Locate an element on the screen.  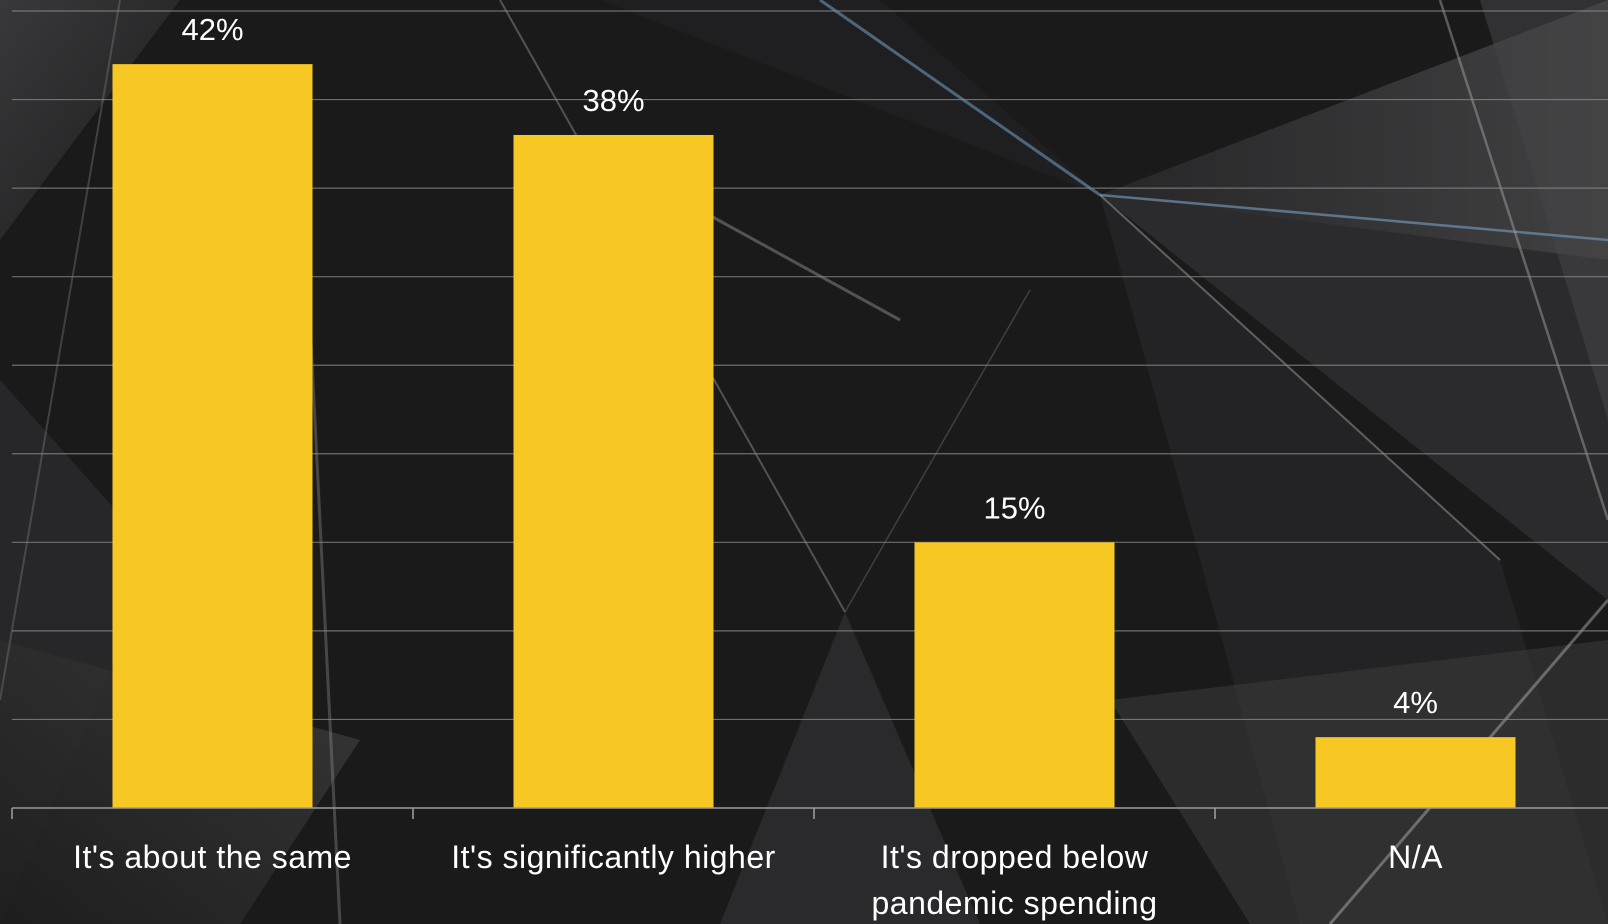
category-label-line: It's dropped below is located at coordinates (1015, 857).